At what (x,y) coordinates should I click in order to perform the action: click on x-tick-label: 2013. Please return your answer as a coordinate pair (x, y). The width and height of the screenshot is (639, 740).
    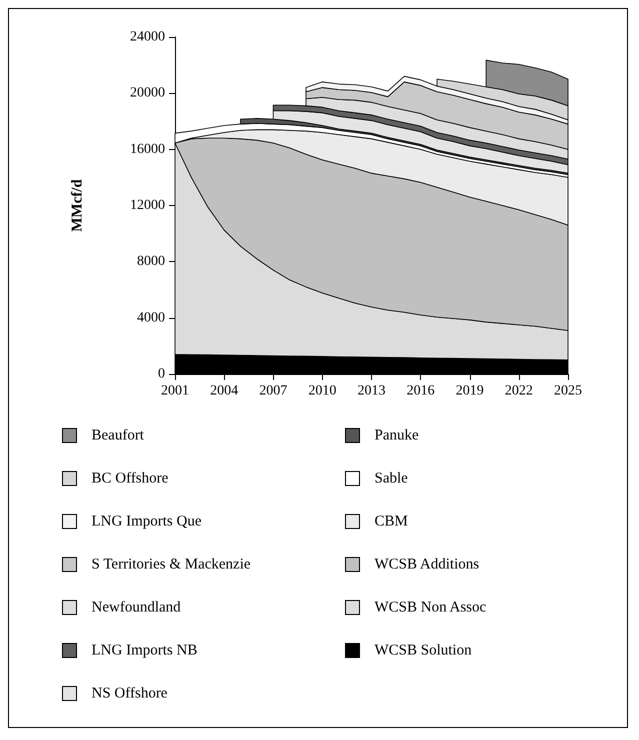
    Looking at the image, I should click on (372, 391).